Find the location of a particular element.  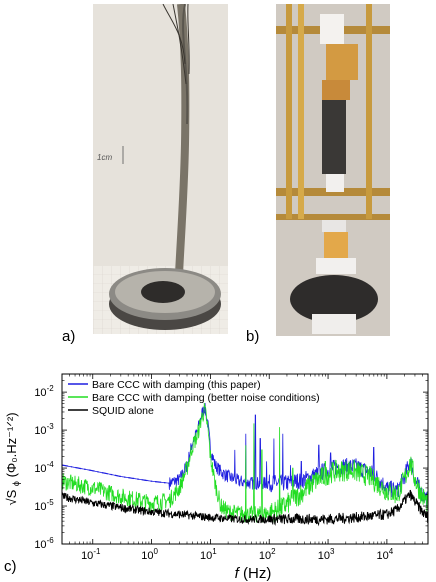

scale-annotation: 1cm is located at coordinates (104, 157).